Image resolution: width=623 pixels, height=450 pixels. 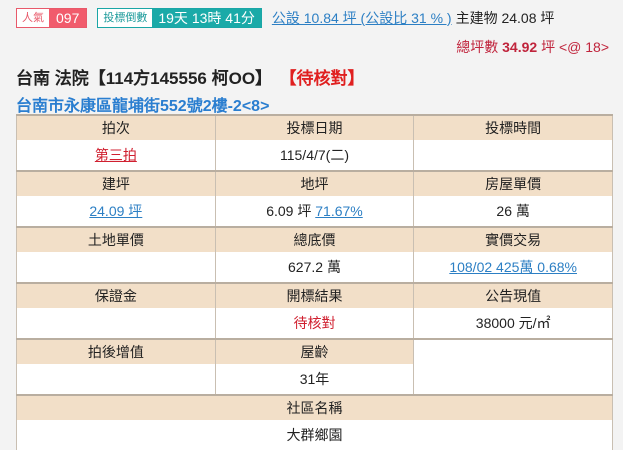 I want to click on countdown-label: 投標倒數, so click(x=125, y=18).